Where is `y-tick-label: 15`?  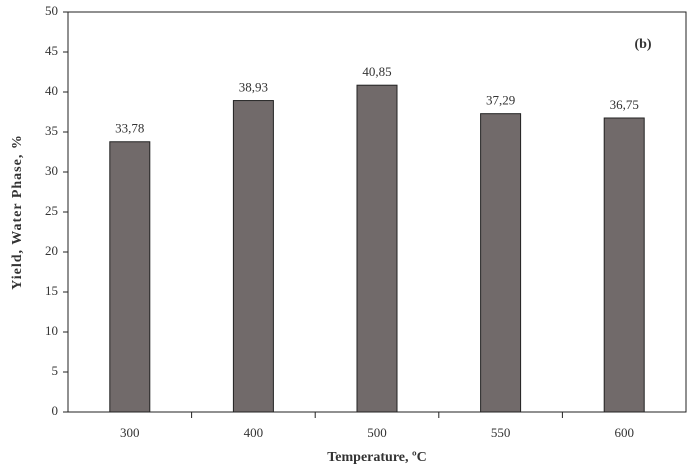
y-tick-label: 15 is located at coordinates (51, 290).